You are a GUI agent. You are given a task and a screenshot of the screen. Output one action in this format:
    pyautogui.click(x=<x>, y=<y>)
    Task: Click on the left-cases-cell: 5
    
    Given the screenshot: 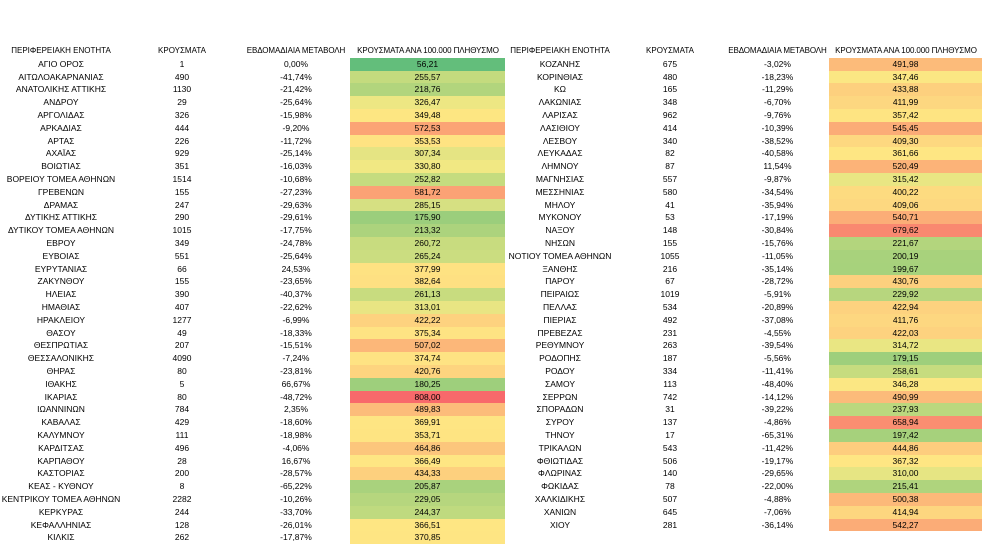 What is the action you would take?
    pyautogui.click(x=182, y=383)
    